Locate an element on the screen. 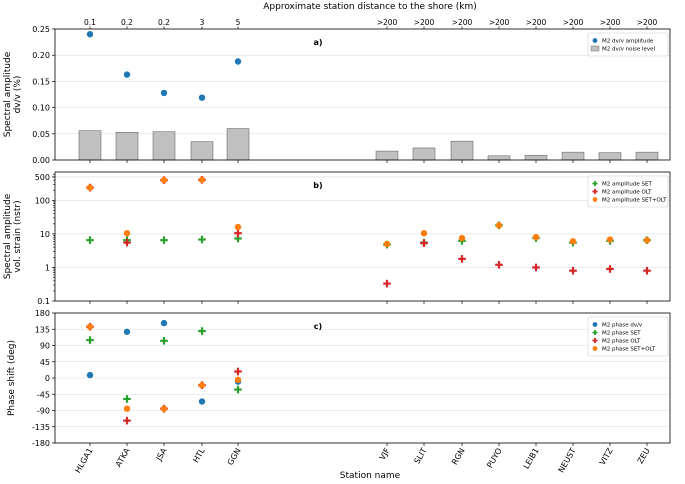 This screenshot has width=685, height=484. distance-label: 5 is located at coordinates (238, 22).